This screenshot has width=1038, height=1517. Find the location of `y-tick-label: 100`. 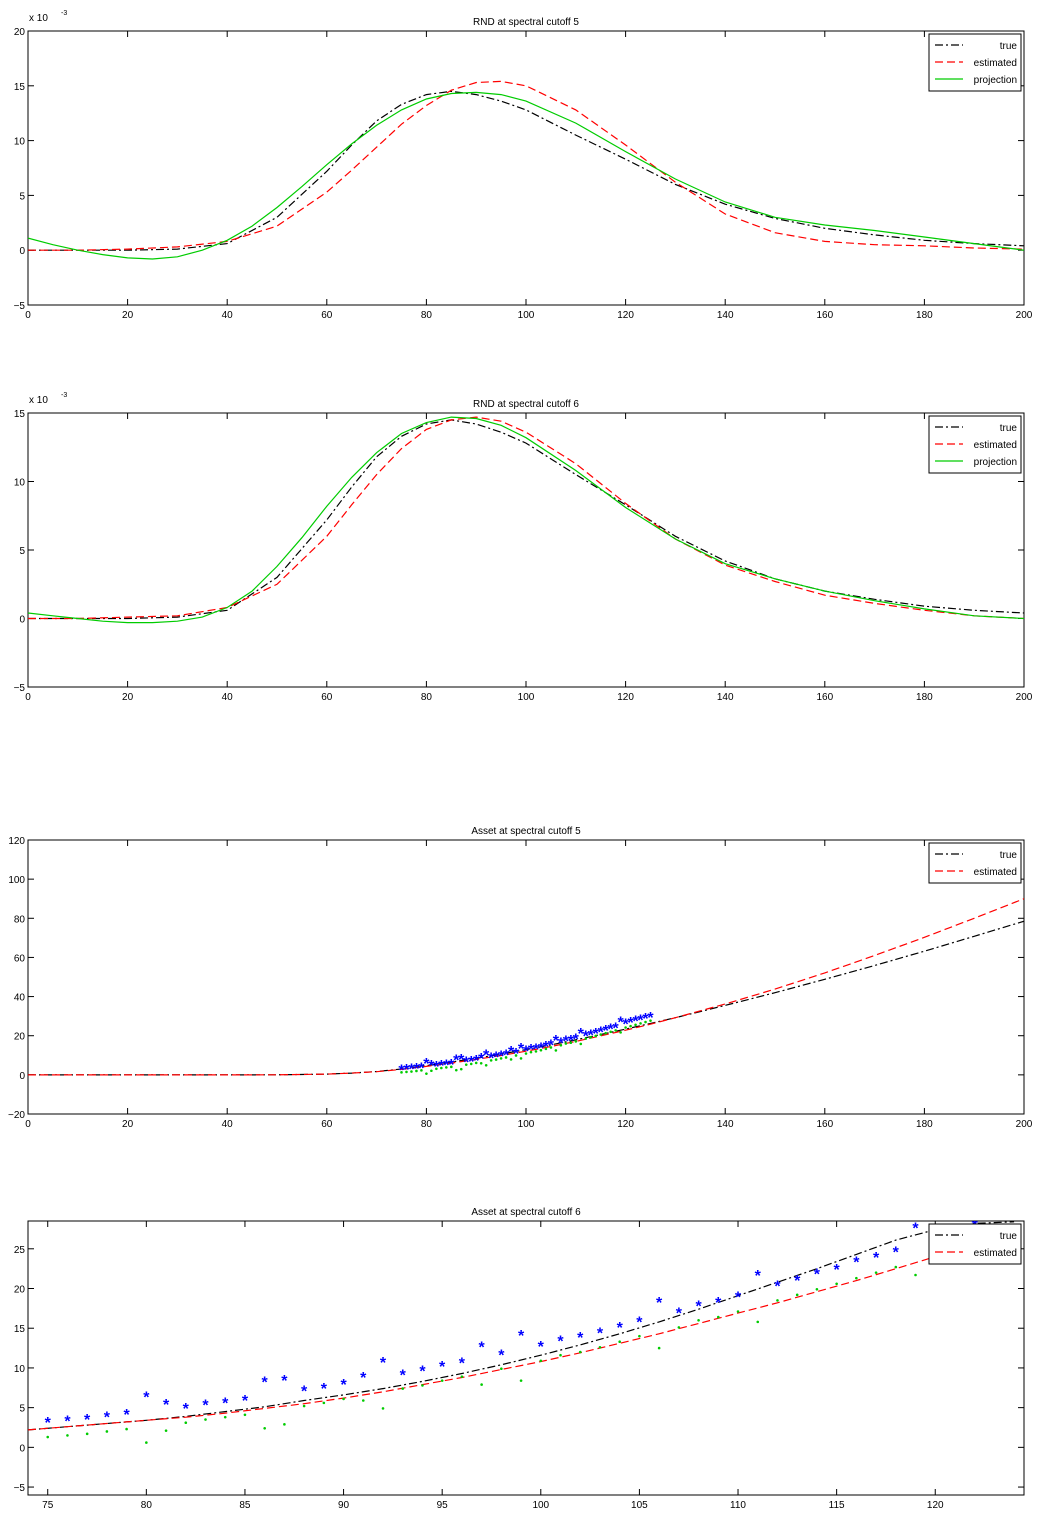

y-tick-label: 100 is located at coordinates (16, 880).